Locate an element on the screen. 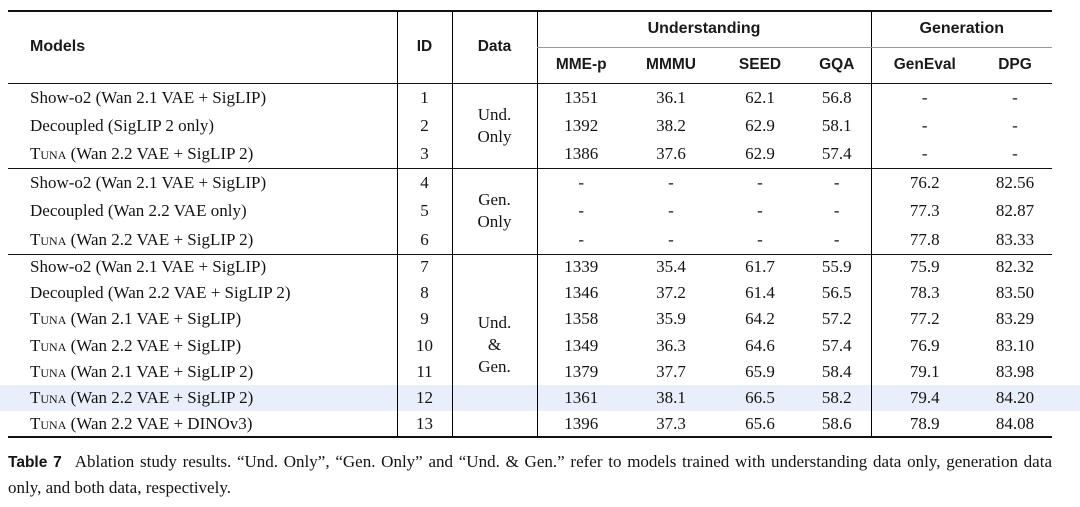 The height and width of the screenshot is (507, 1080). model-name-cell: Tuna (Wan 2.2 VAE + SigLIP 2) is located at coordinates (142, 239).